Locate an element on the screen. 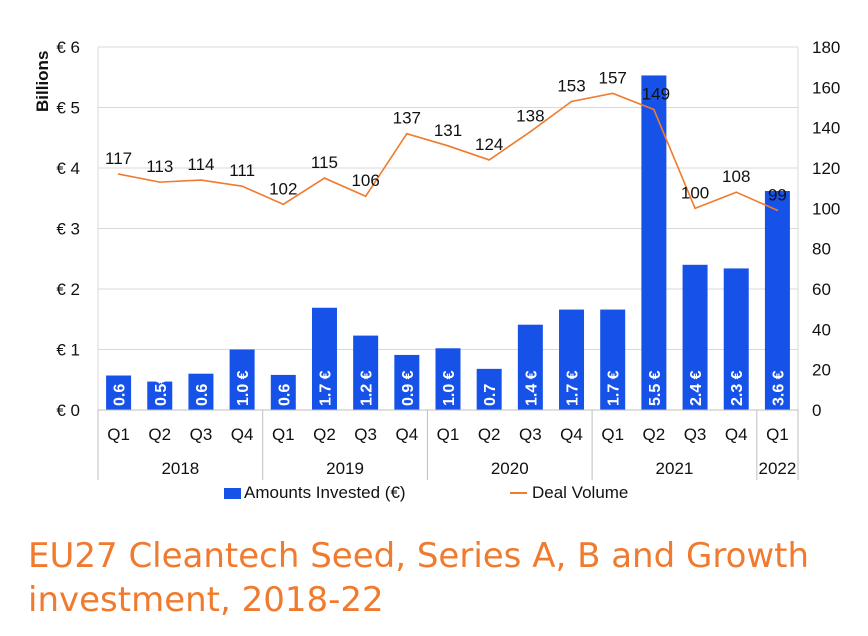 This screenshot has height=636, width=868. y-right-tick-label: 140 is located at coordinates (826, 128).